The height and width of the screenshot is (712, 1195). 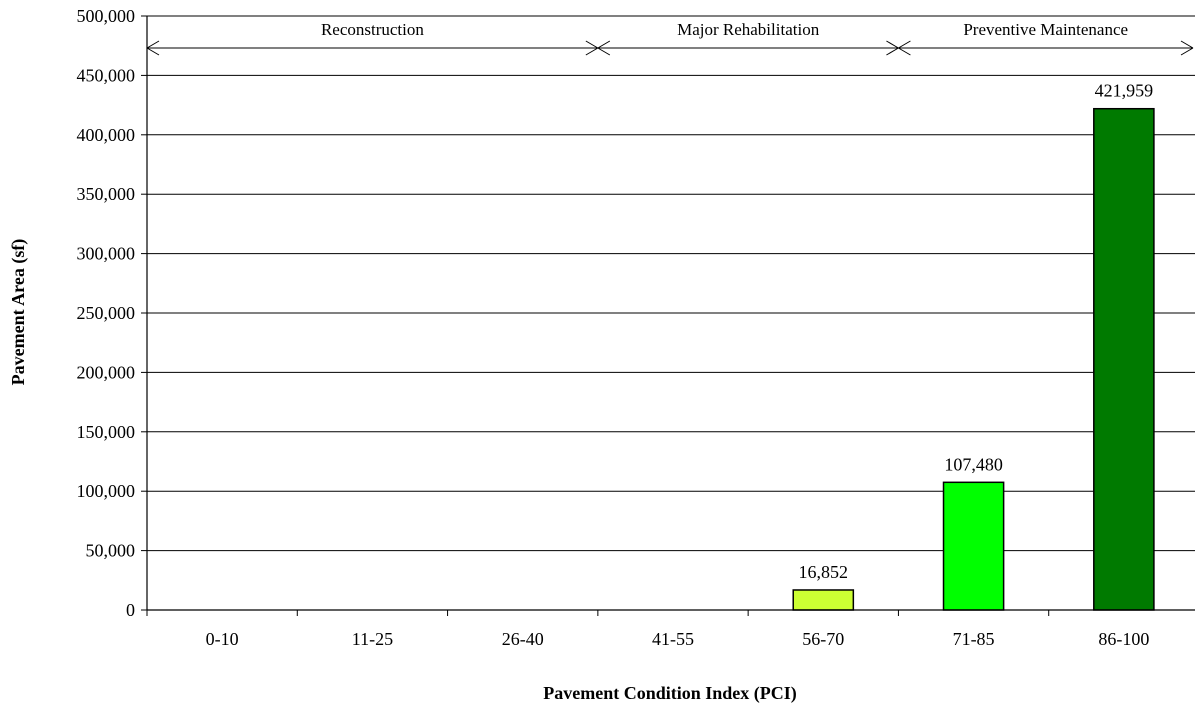 I want to click on data-label: 421,959, so click(x=1124, y=91).